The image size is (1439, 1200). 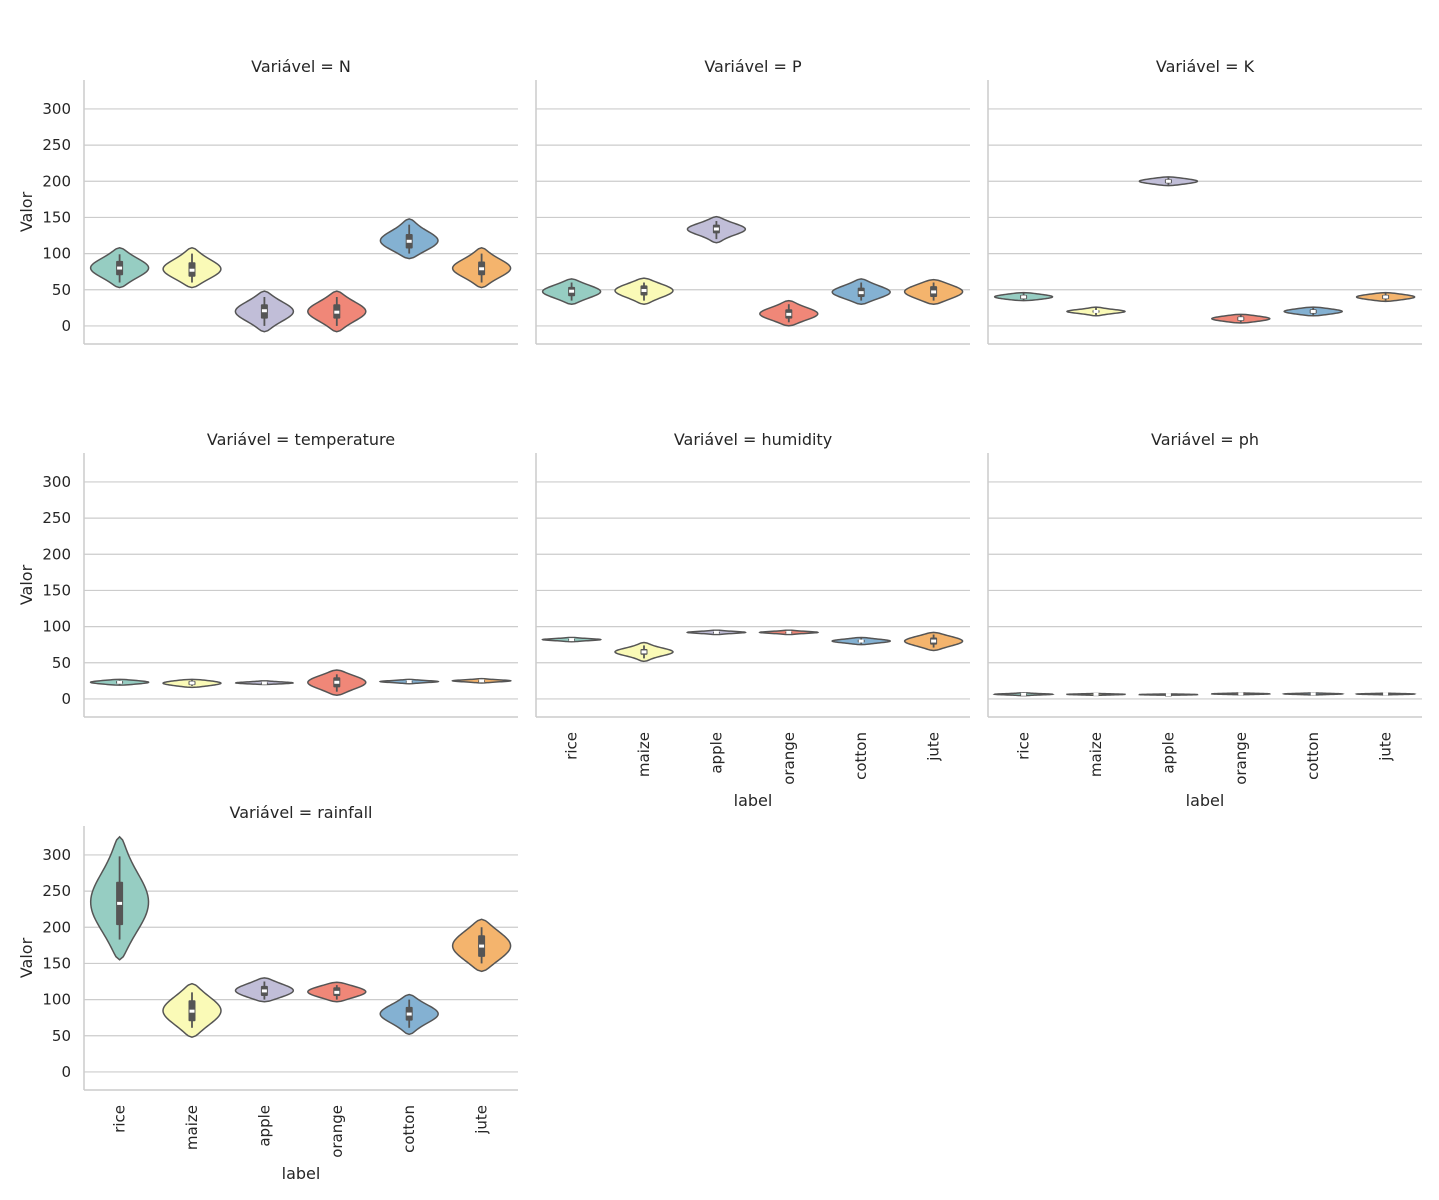 What do you see at coordinates (753, 66) in the screenshot?
I see `panel-title: Variável = P` at bounding box center [753, 66].